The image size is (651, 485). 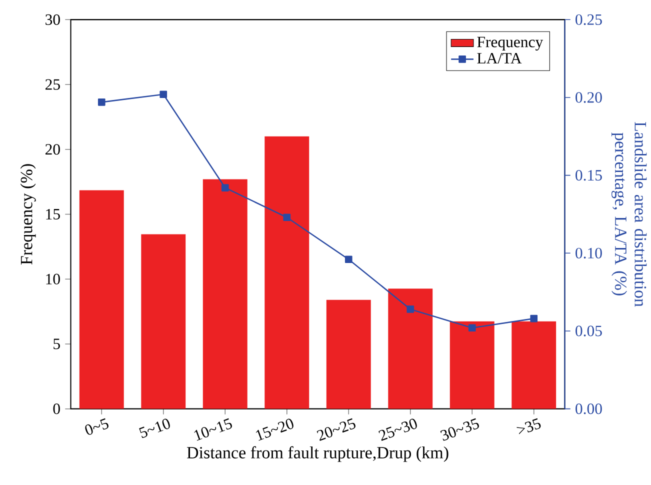 What do you see at coordinates (589, 175) in the screenshot?
I see `y2-tick-label: 0.15` at bounding box center [589, 175].